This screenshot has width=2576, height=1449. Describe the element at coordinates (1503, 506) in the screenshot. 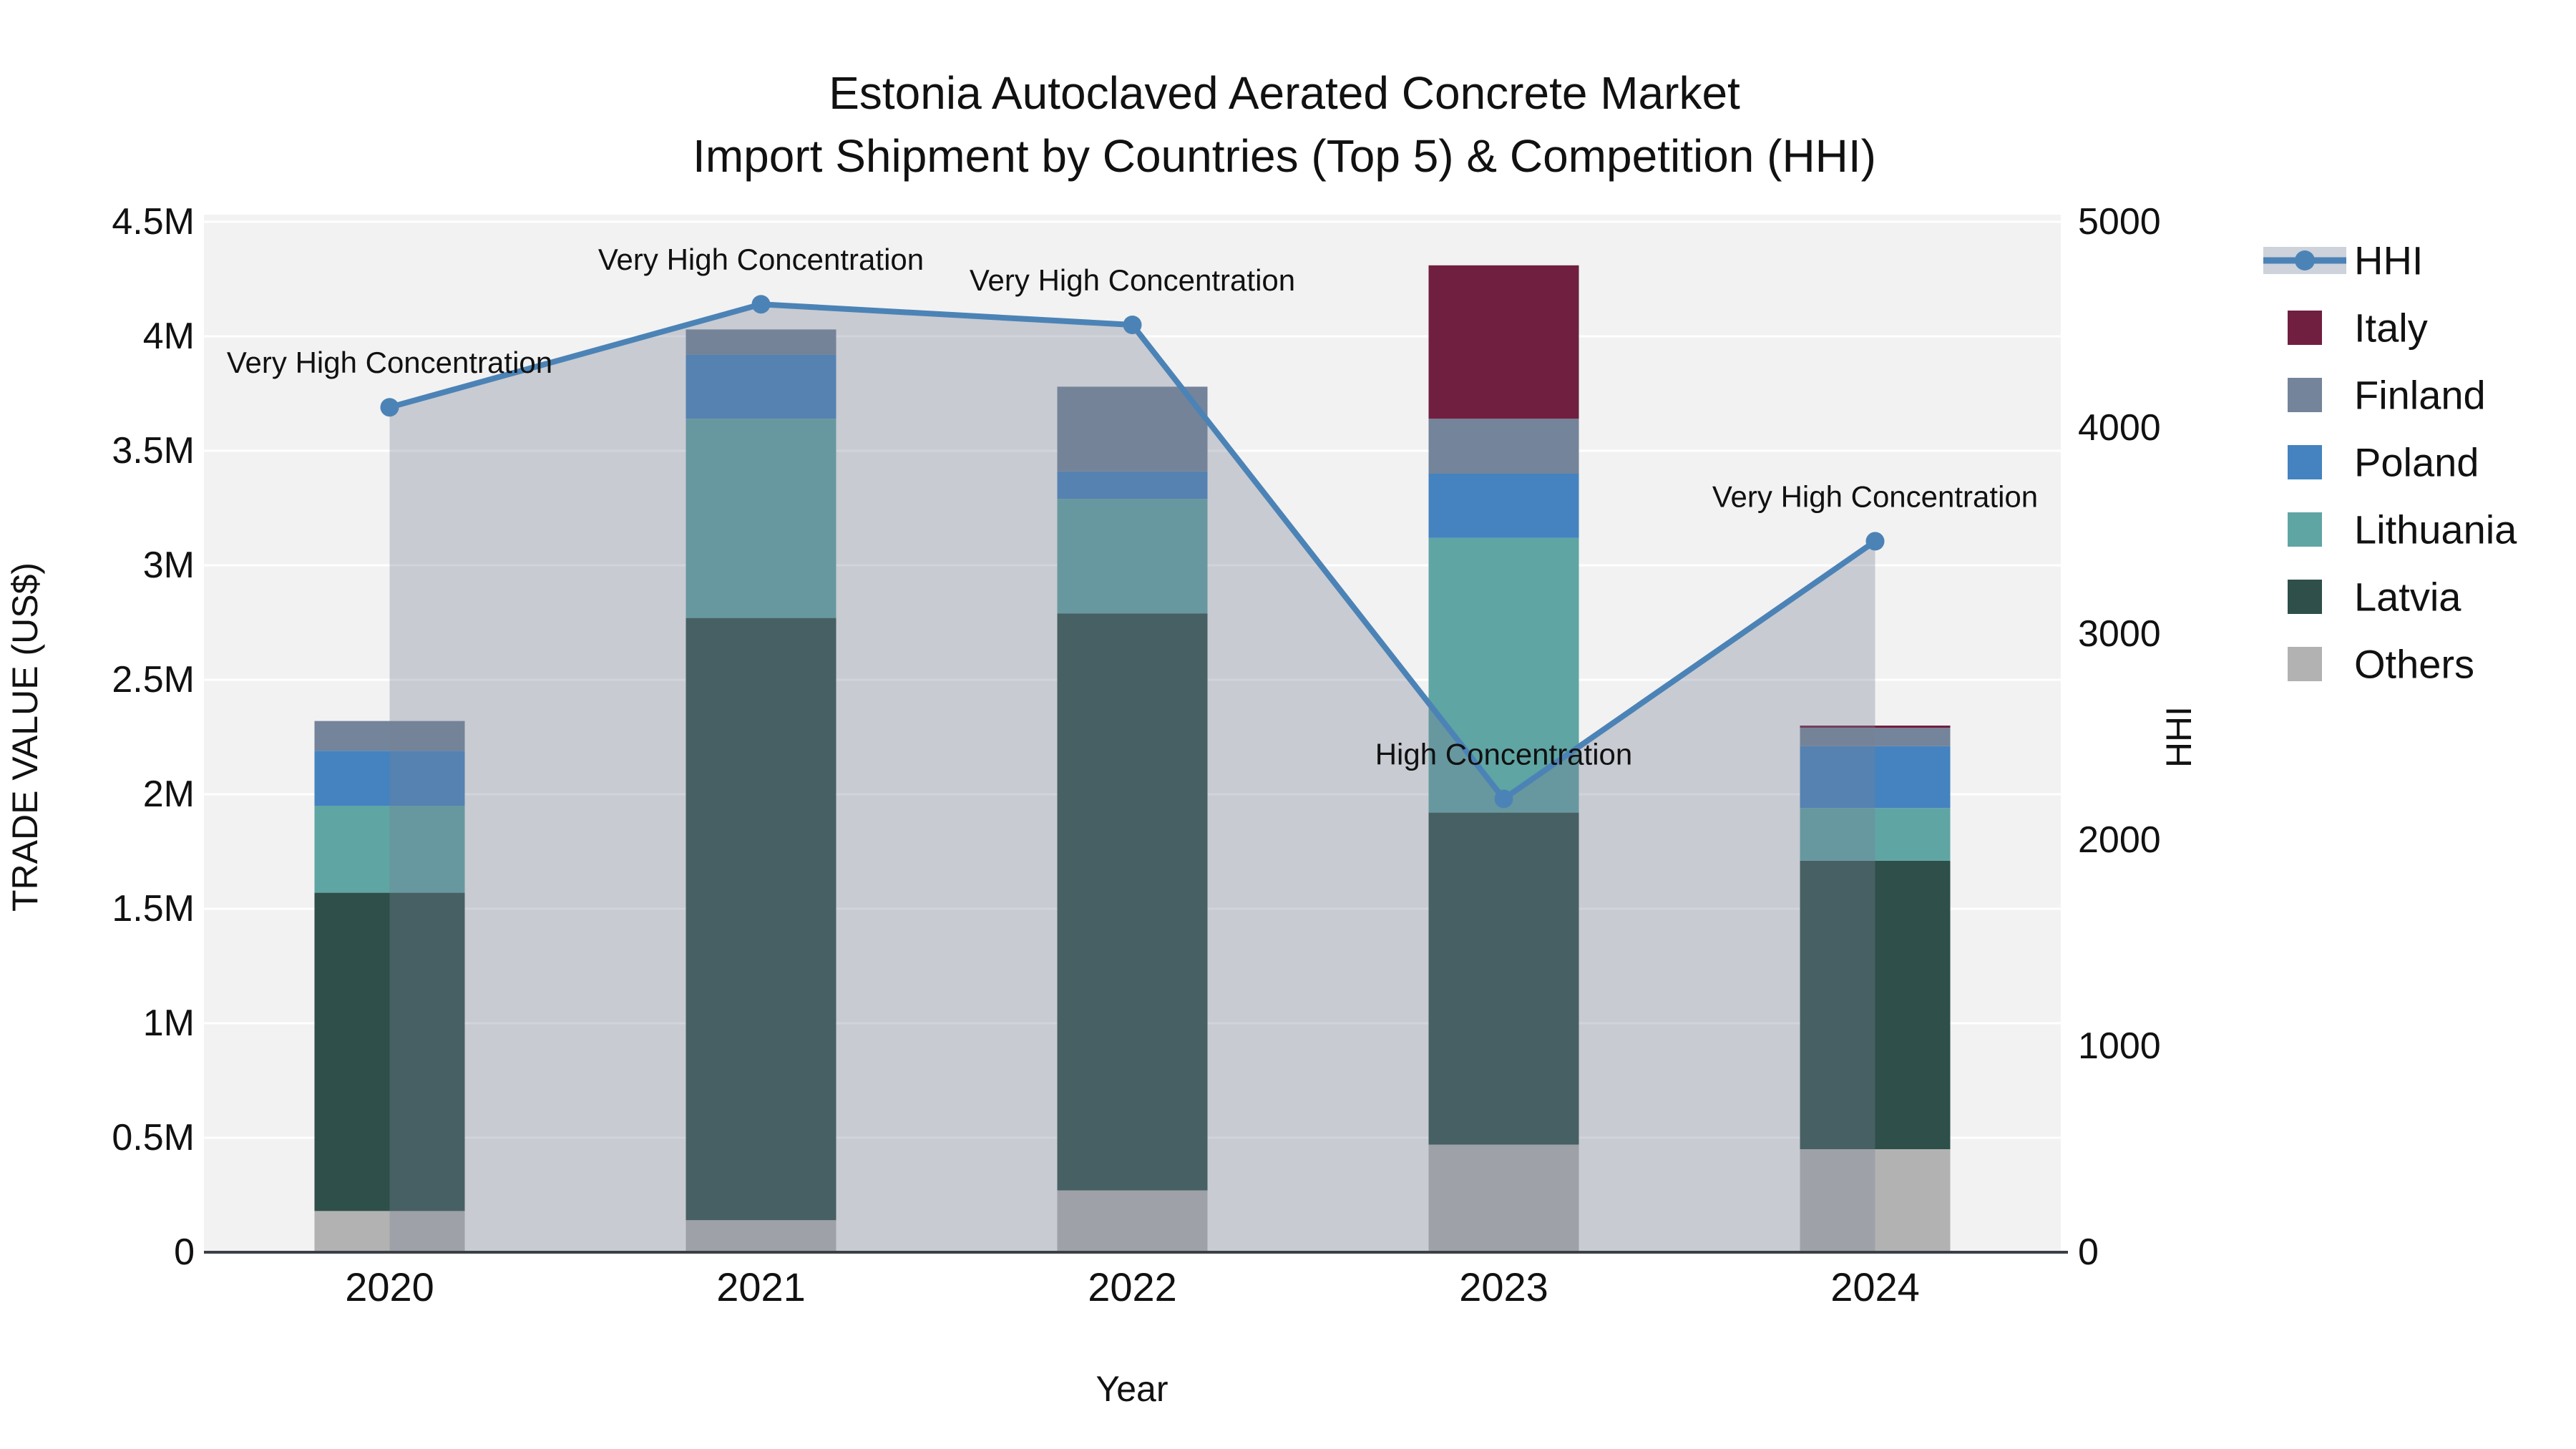

I see `bar-segment-2023-poland` at that location.